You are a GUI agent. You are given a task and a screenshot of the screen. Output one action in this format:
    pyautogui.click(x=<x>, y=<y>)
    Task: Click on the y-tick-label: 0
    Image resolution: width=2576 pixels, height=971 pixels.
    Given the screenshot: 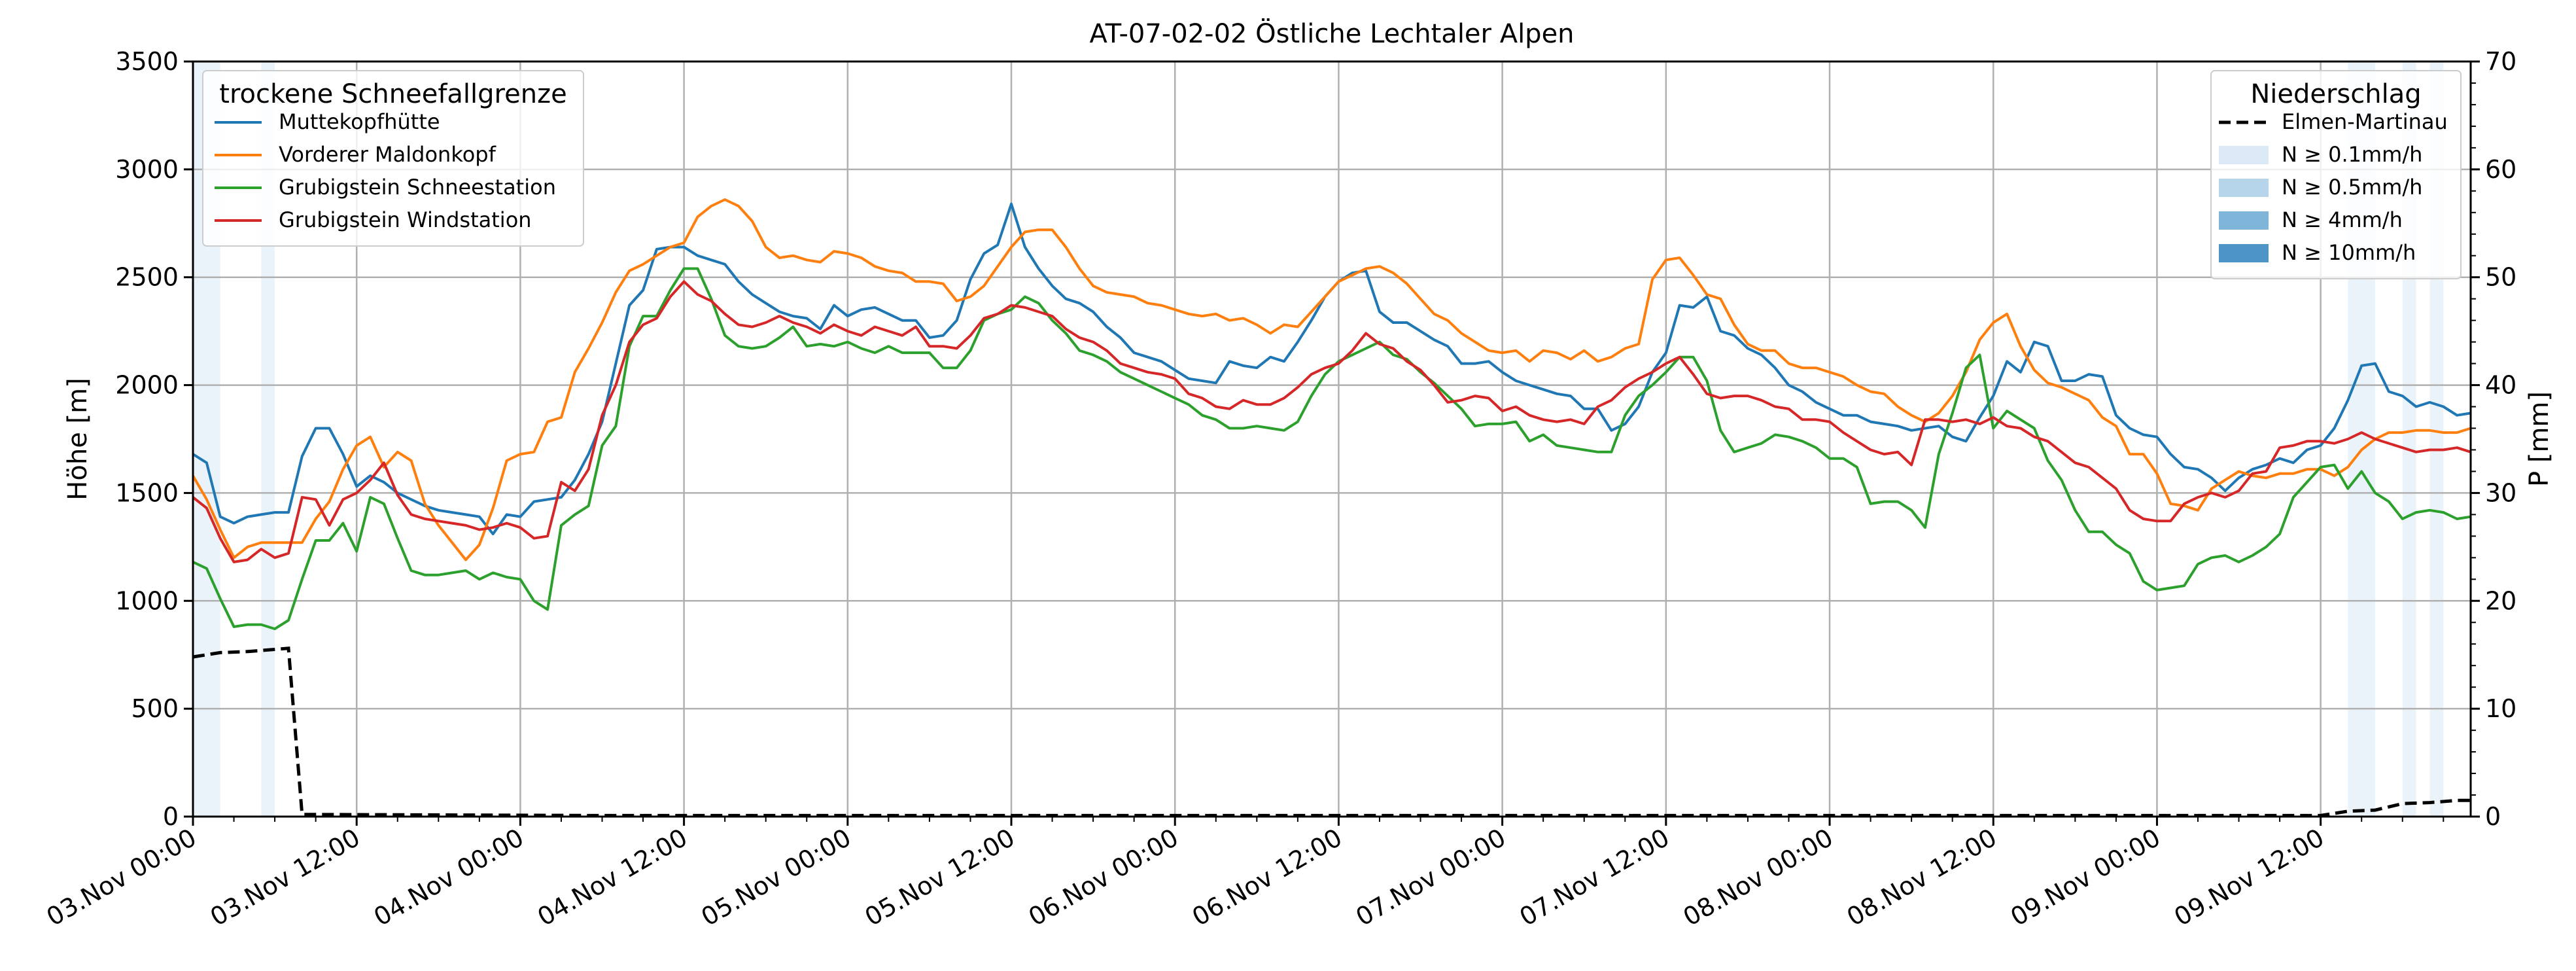 What is the action you would take?
    pyautogui.click(x=171, y=817)
    